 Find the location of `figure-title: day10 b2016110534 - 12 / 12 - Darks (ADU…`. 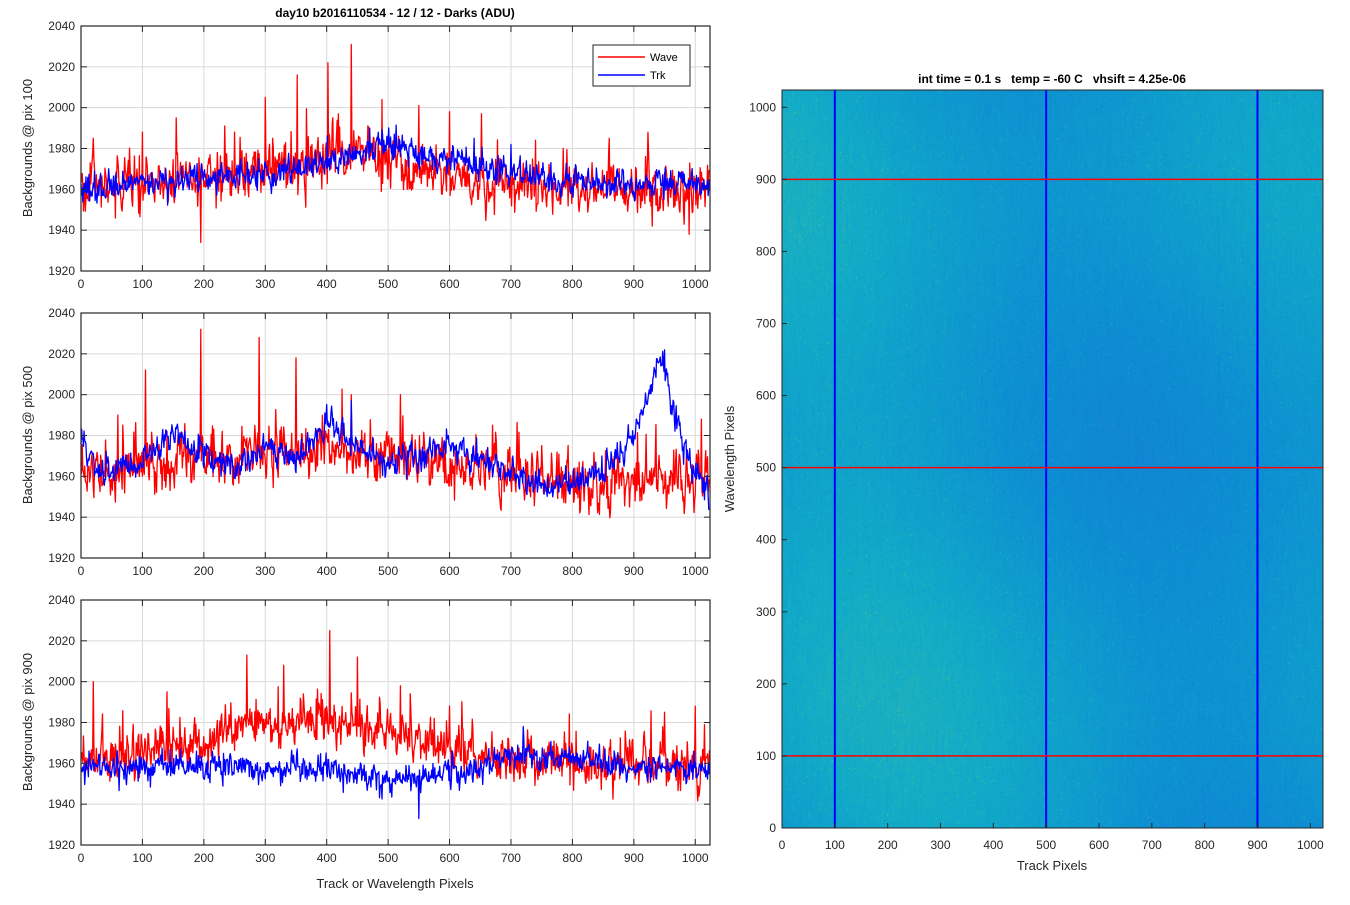

figure-title: day10 b2016110534 - 12 / 12 - Darks (ADU… is located at coordinates (394, 13).